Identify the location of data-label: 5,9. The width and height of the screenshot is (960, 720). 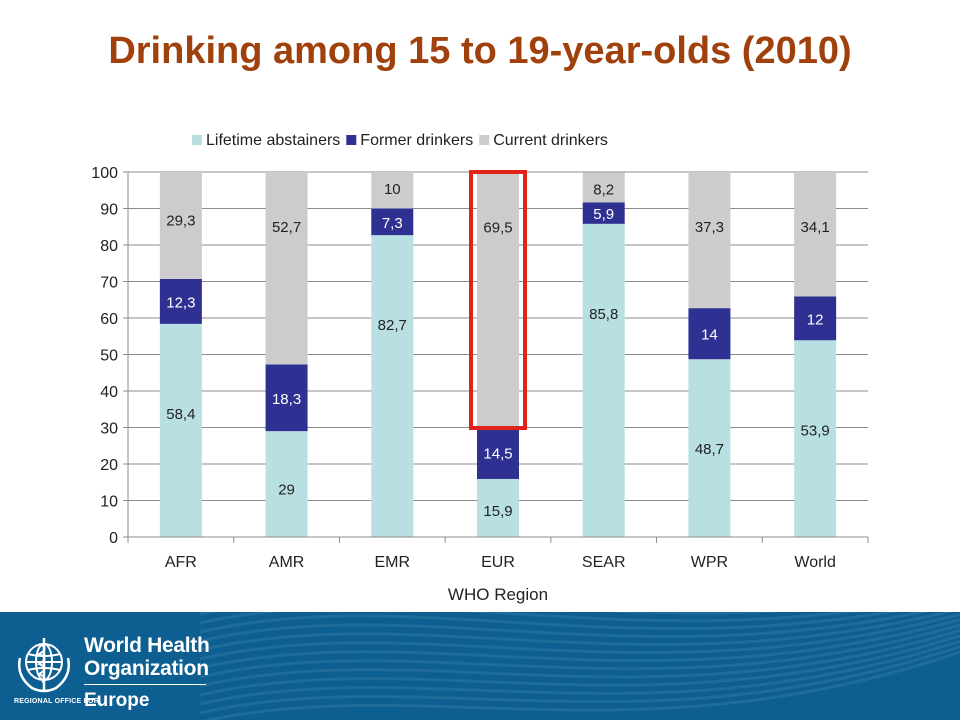
(603, 214).